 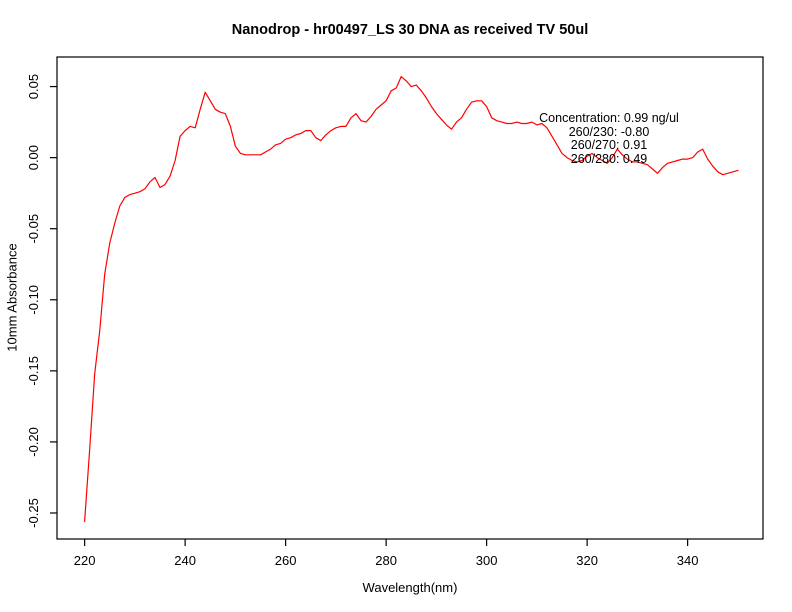 What do you see at coordinates (609, 118) in the screenshot?
I see `annotation-line-concentration: Concentration: 0.99 ng/ul` at bounding box center [609, 118].